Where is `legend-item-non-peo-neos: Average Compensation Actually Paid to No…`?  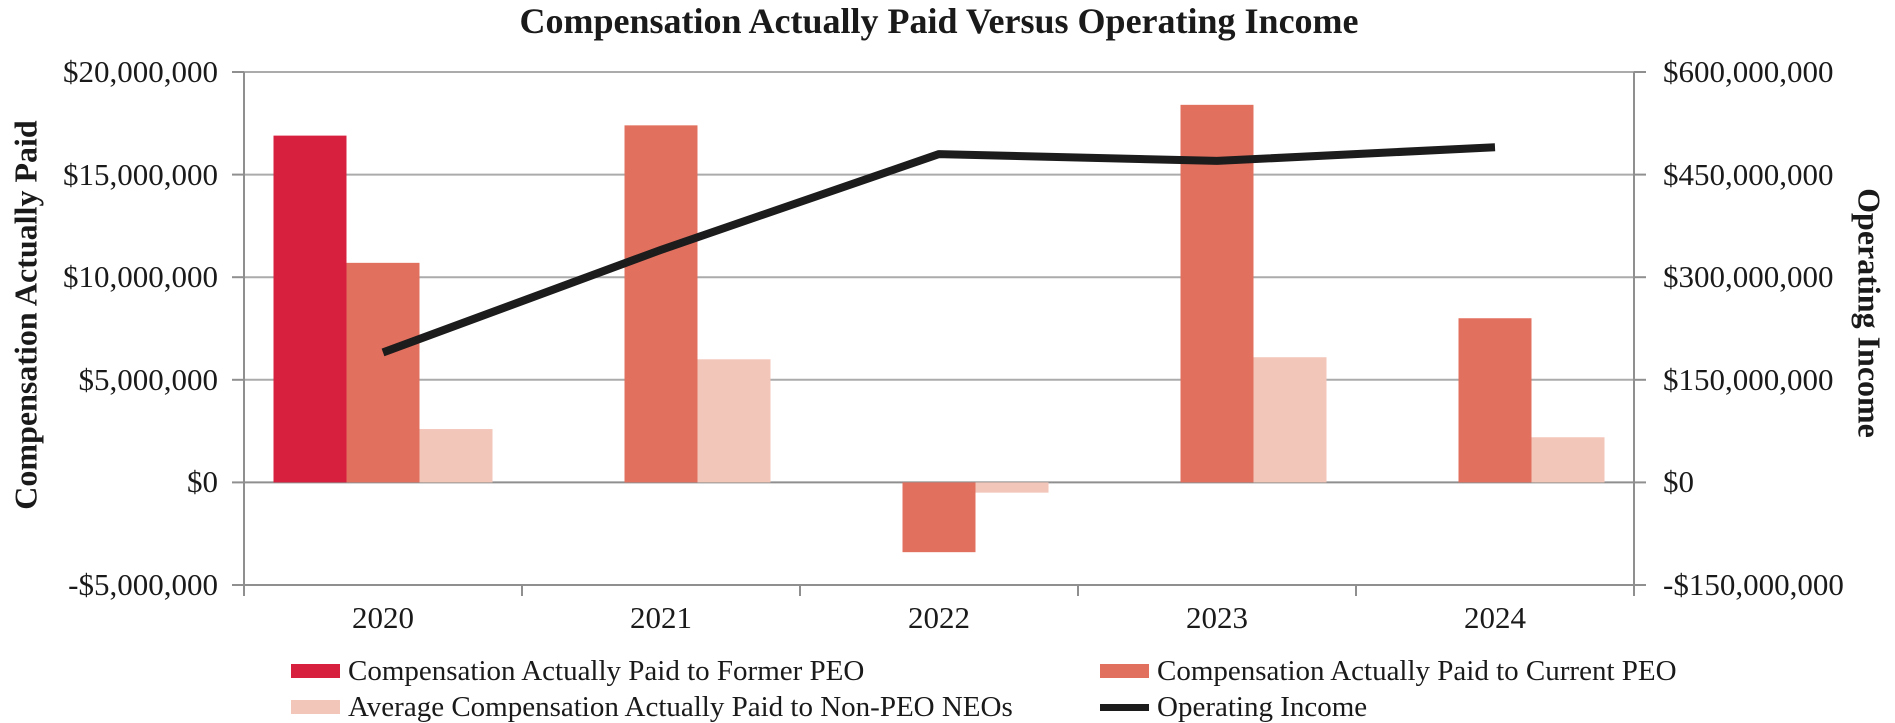 legend-item-non-peo-neos: Average Compensation Actually Paid to No… is located at coordinates (652, 706).